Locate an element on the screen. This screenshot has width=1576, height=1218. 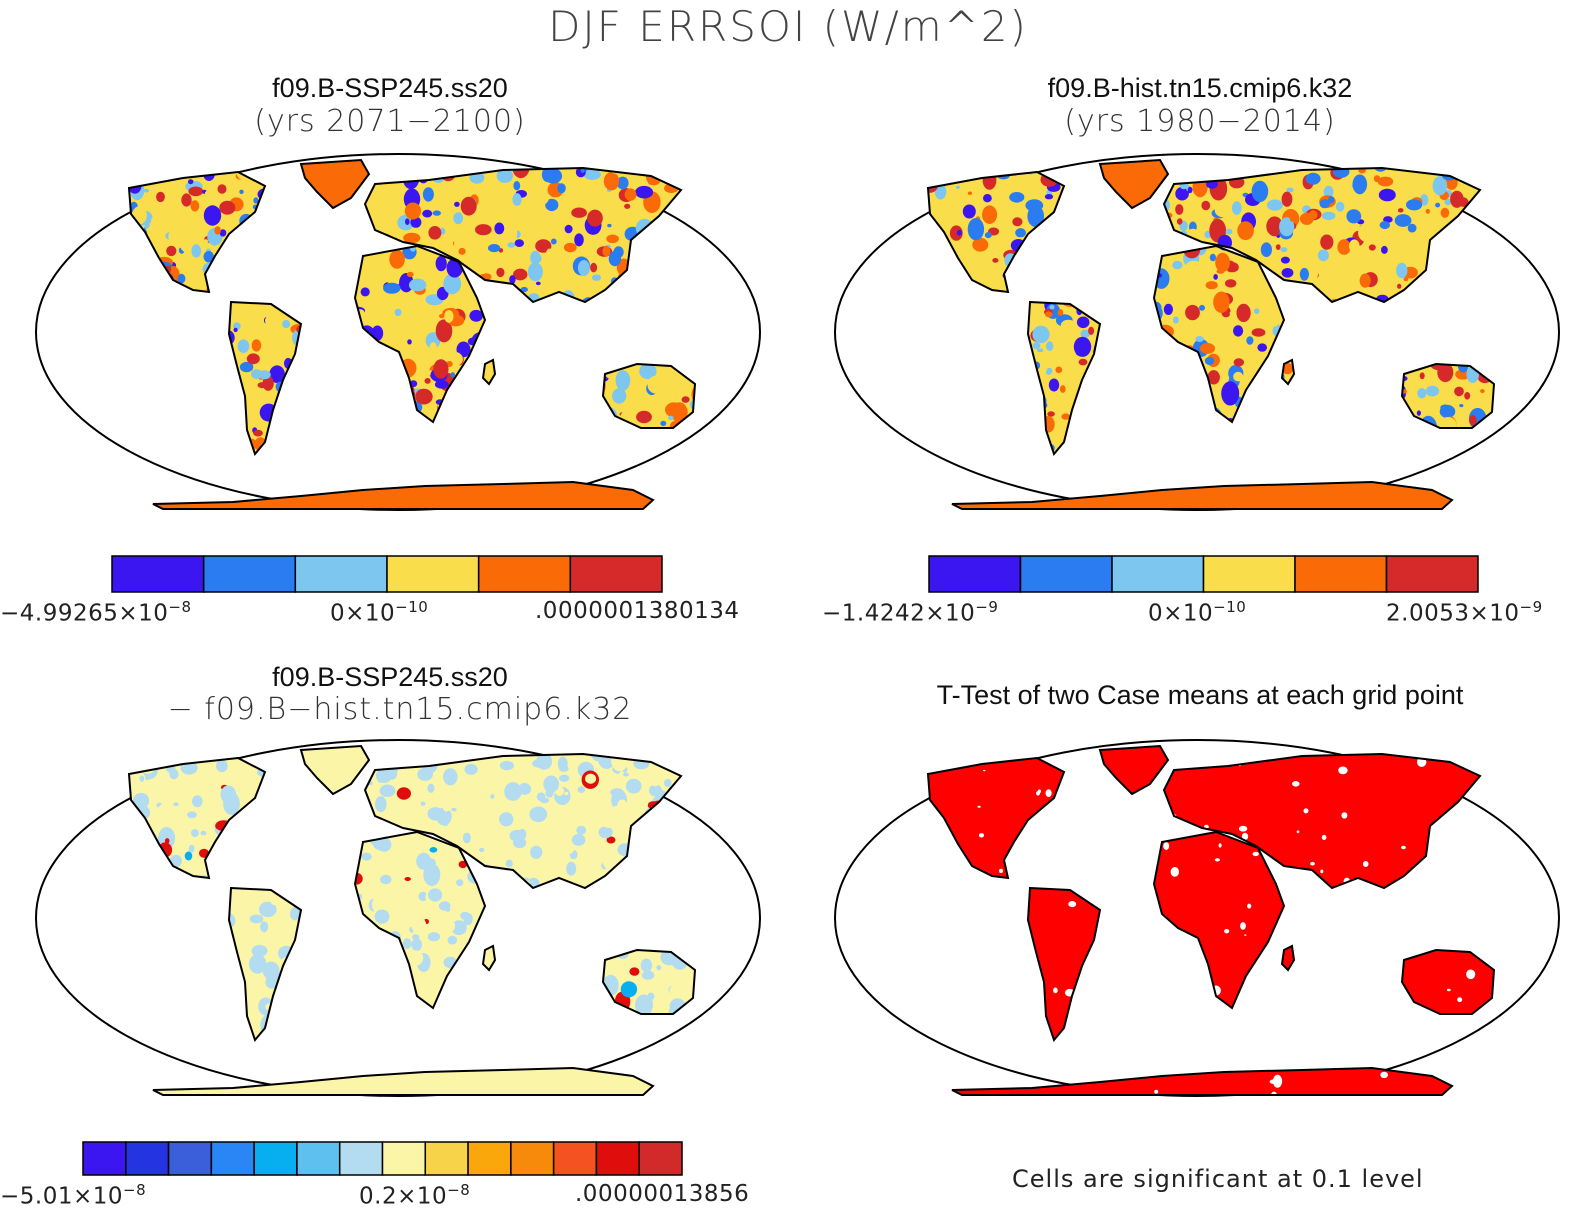
panel3-subtitle: − f09.B−hist.tn15.cmip6.k32 is located at coordinates (400, 709).